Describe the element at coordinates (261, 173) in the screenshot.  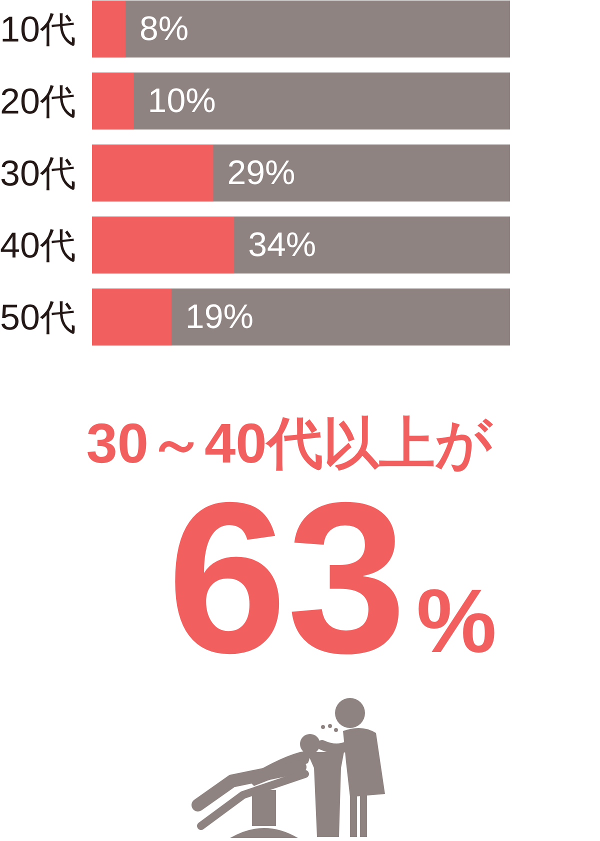
I see `data-label: 29%` at that location.